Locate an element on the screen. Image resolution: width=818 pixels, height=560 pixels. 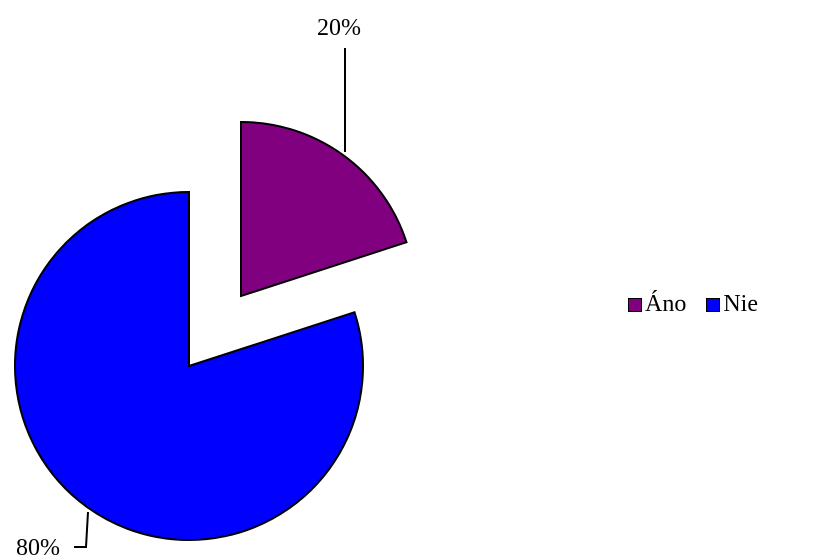
legend-swatch-nie is located at coordinates (713, 304).